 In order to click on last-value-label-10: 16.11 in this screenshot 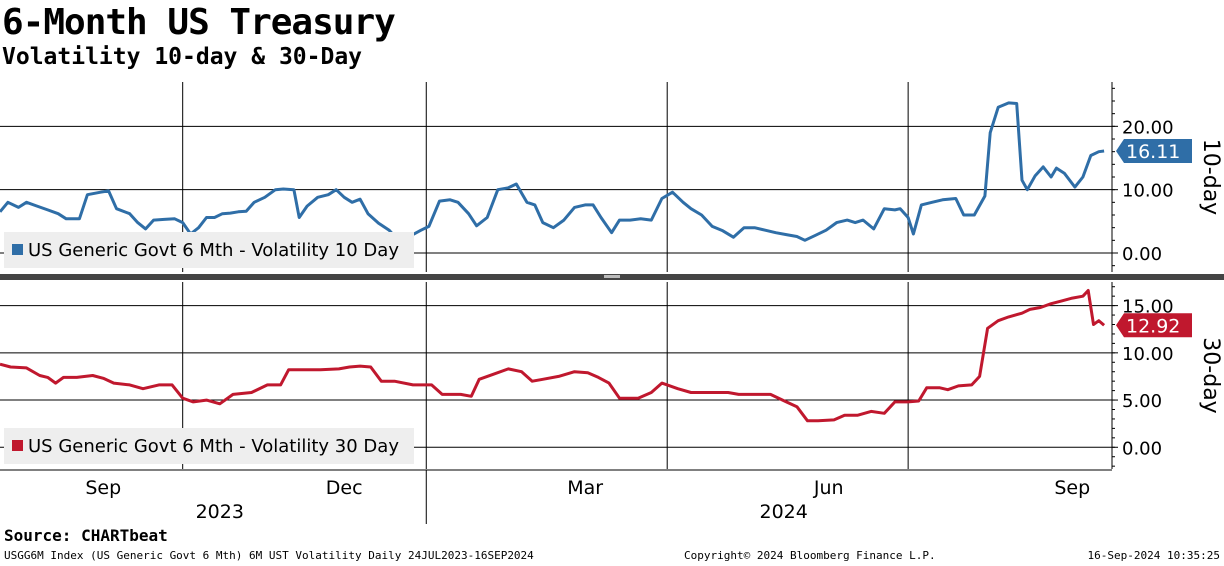, I will do `click(1153, 152)`.